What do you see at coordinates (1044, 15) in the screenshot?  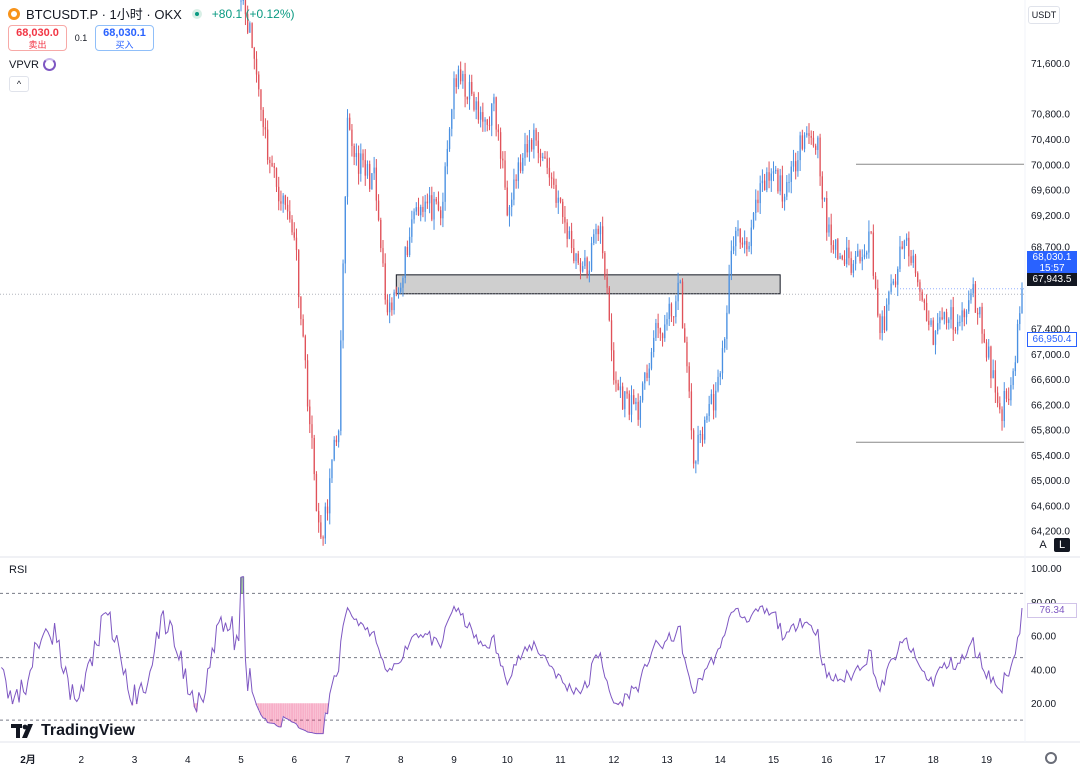 I see `currency-selector: USDT` at bounding box center [1044, 15].